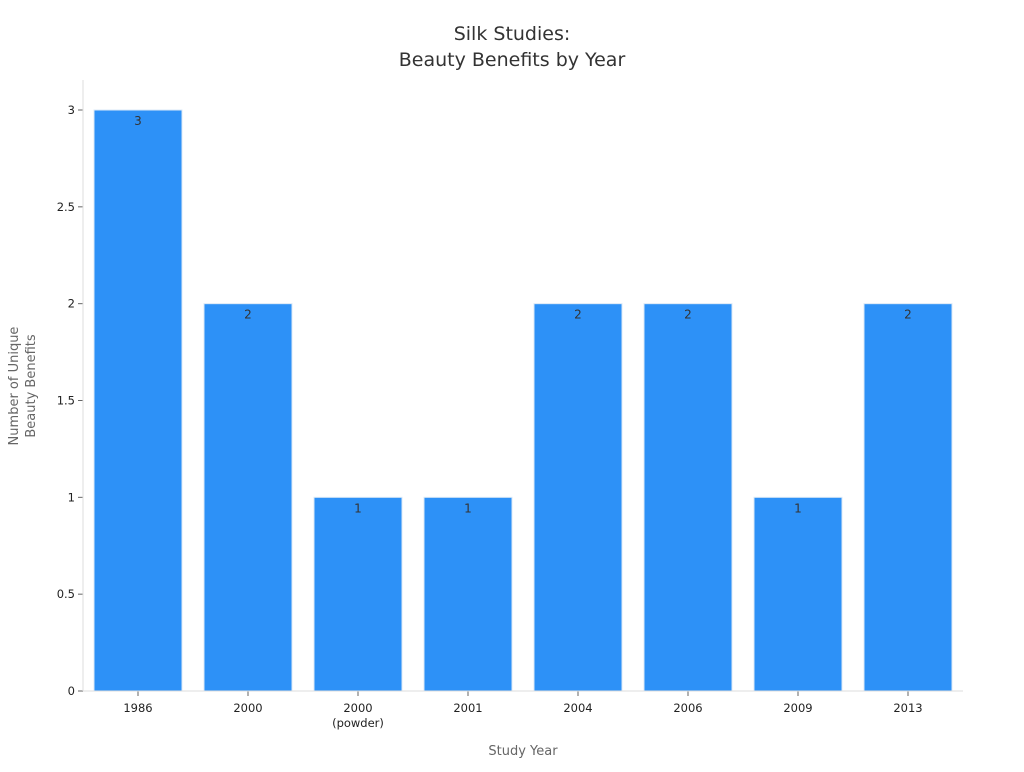 The image size is (1024, 772). Describe the element at coordinates (71, 497) in the screenshot. I see `y-tick-label: 1` at that location.